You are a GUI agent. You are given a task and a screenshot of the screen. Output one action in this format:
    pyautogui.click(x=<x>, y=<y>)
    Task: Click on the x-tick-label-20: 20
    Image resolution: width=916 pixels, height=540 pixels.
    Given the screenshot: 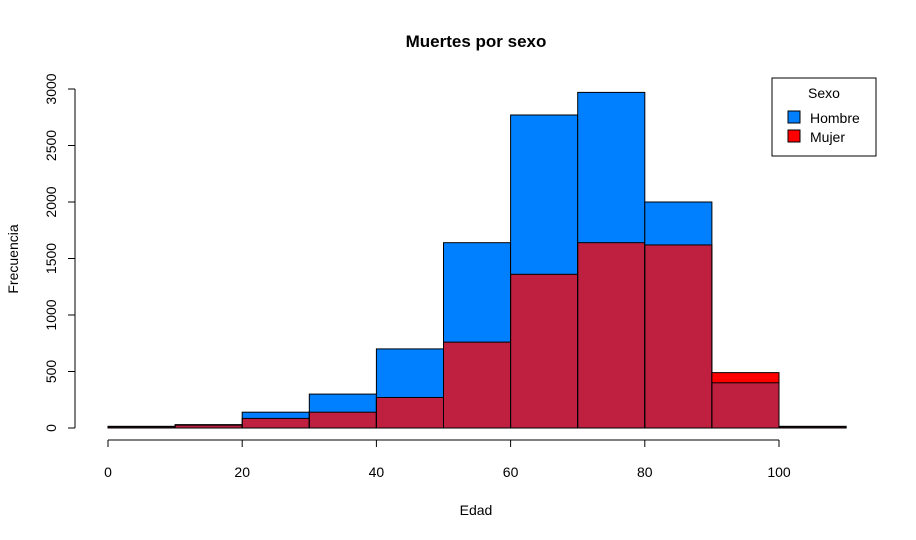 What is the action you would take?
    pyautogui.click(x=242, y=472)
    